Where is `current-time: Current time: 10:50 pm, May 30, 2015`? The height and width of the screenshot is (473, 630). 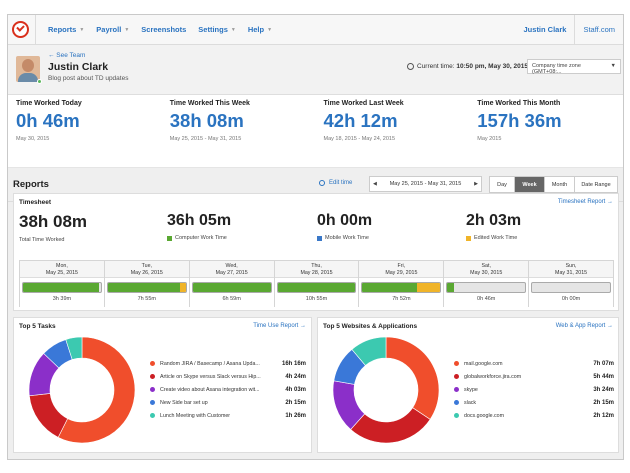
current-time: Current time: 10:50 pm, May 30, 2015 is located at coordinates (467, 66).